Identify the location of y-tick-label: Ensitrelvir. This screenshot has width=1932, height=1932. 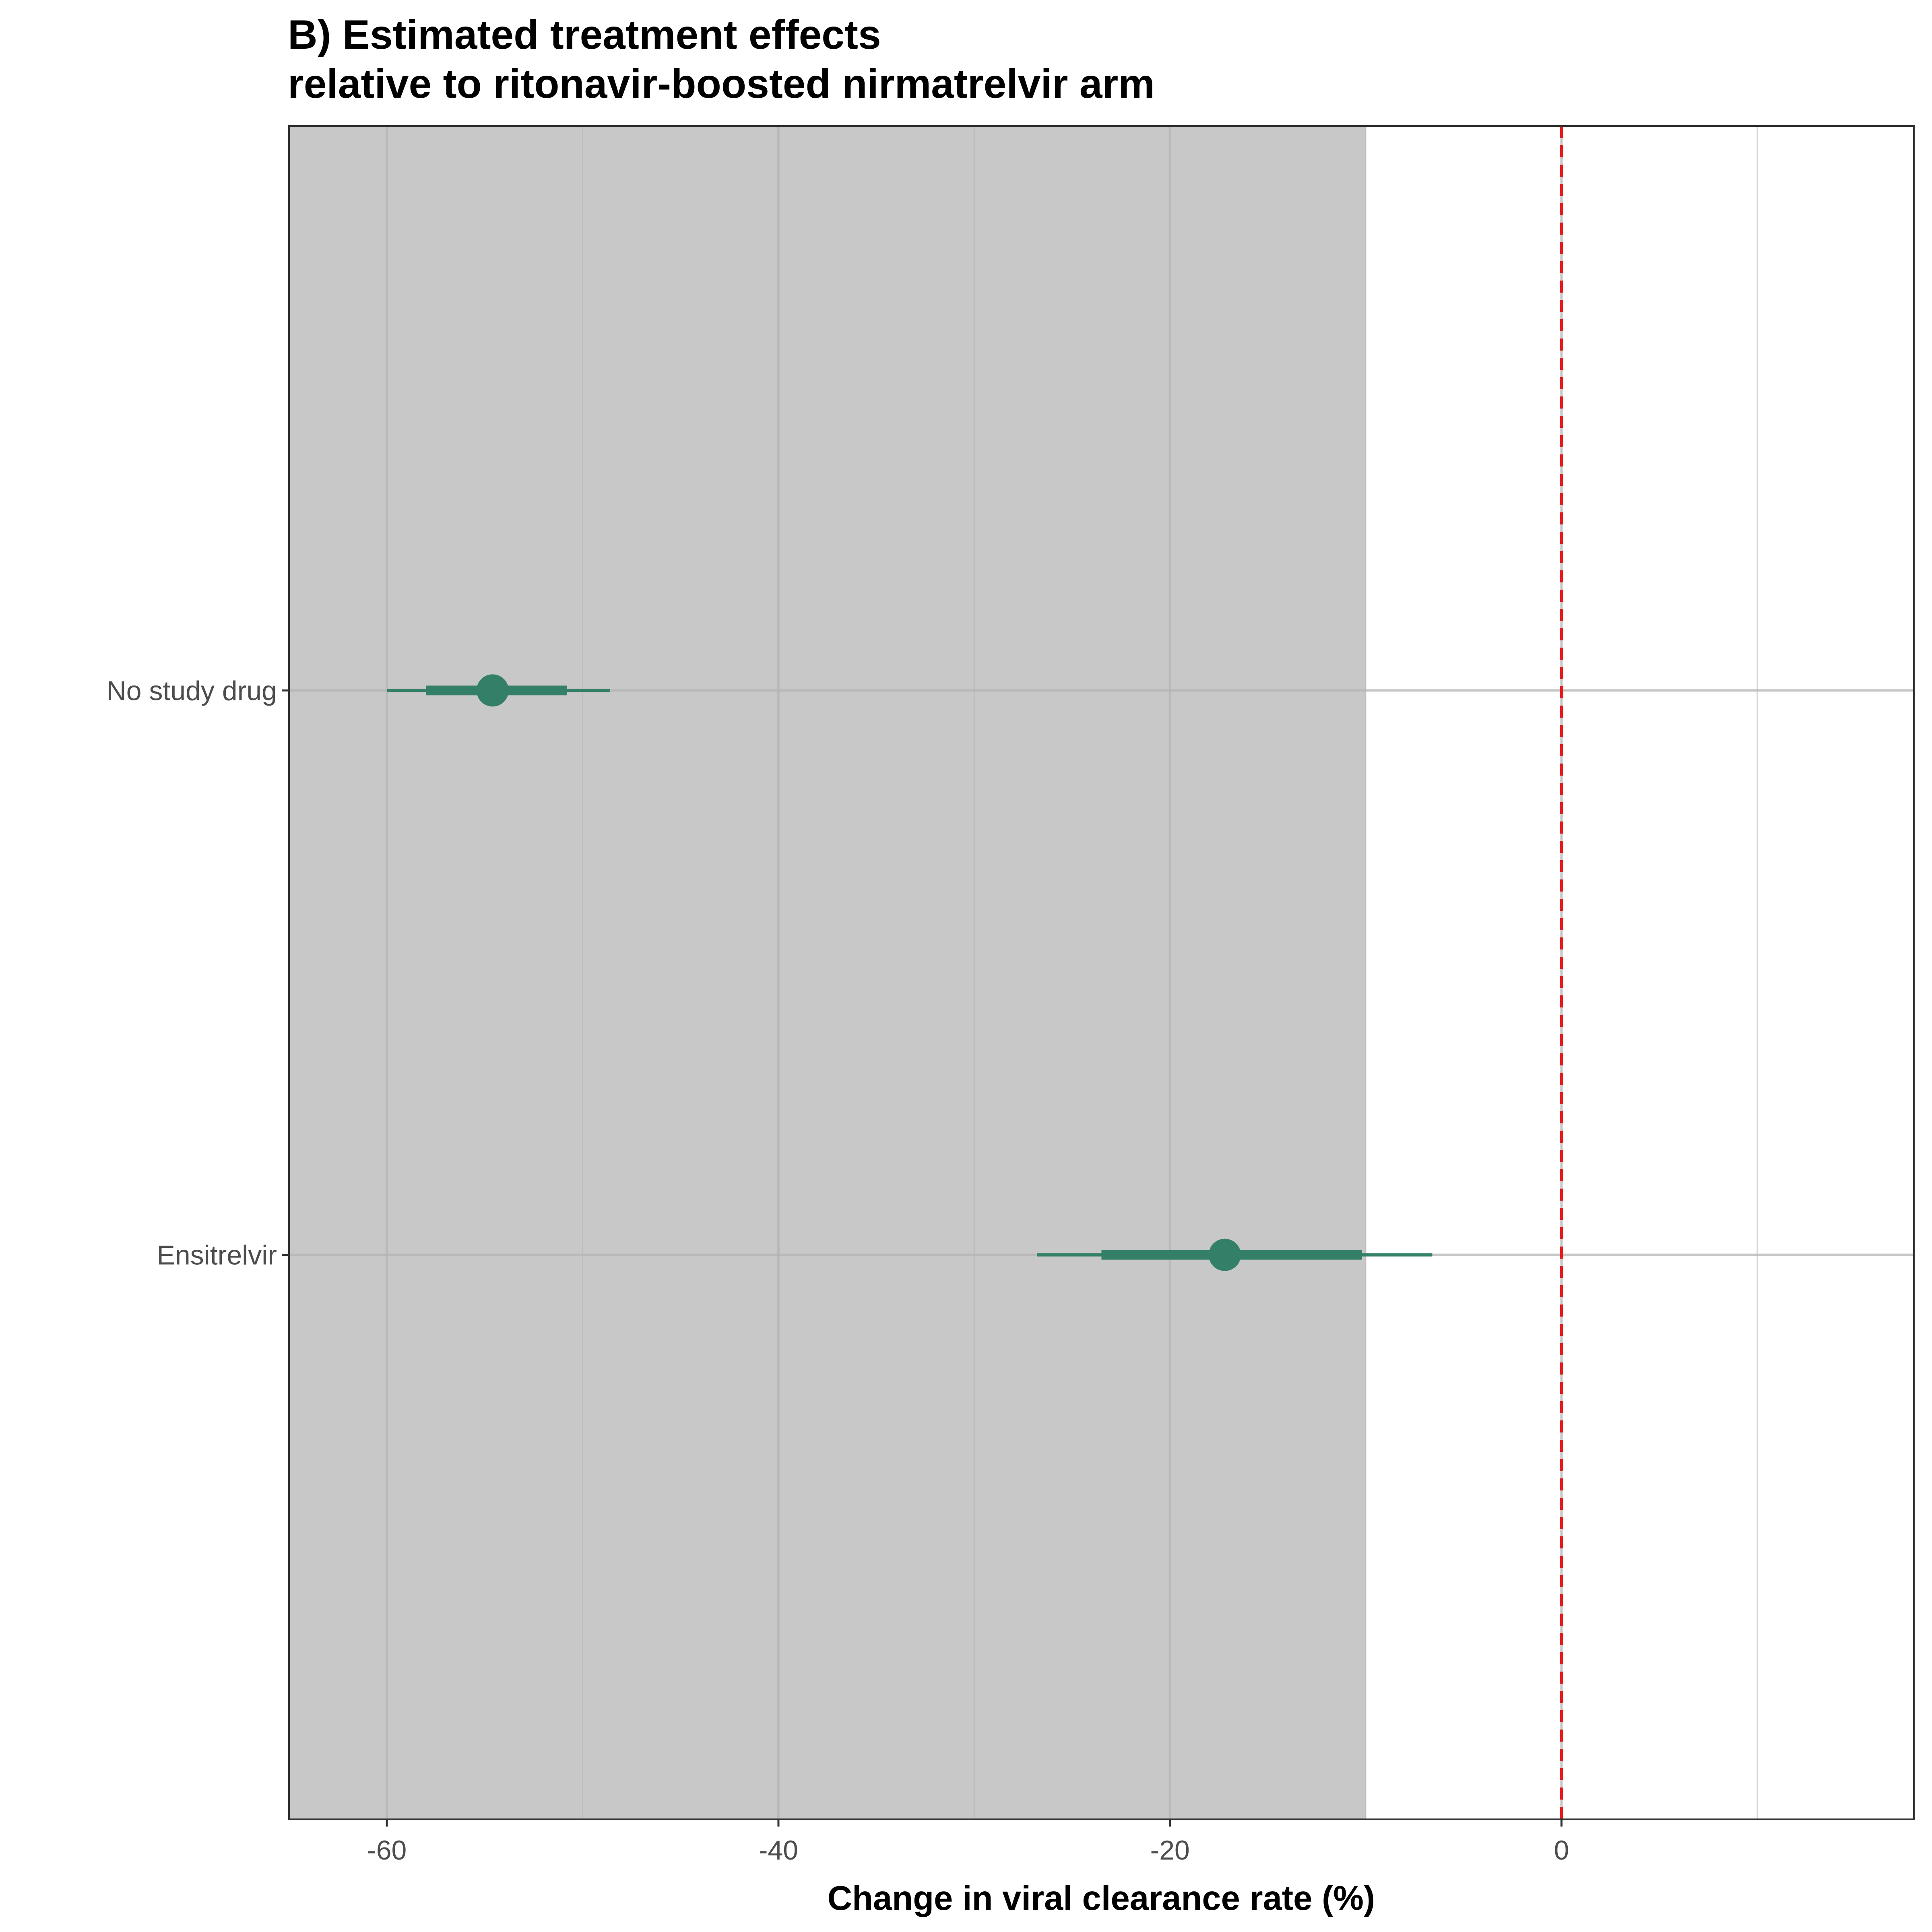
(217, 1255).